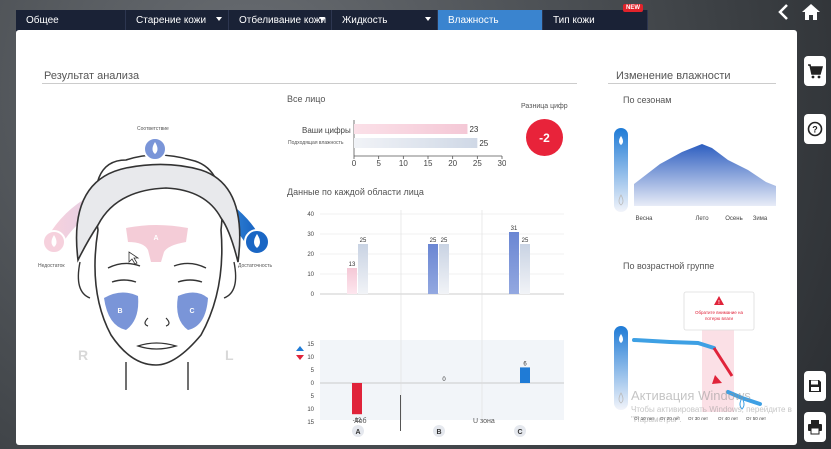 Image resolution: width=831 pixels, height=449 pixels. What do you see at coordinates (428, 162) in the screenshot?
I see `axis-tick-label: 15` at bounding box center [428, 162].